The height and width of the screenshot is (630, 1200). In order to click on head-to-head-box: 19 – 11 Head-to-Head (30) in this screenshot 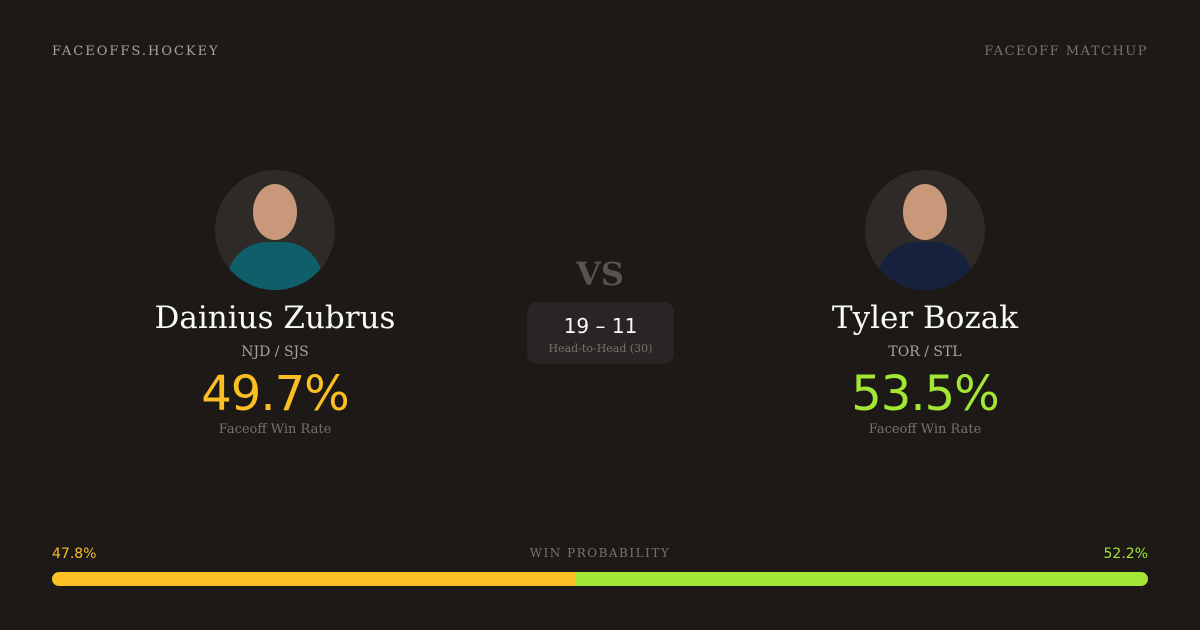, I will do `click(600, 333)`.